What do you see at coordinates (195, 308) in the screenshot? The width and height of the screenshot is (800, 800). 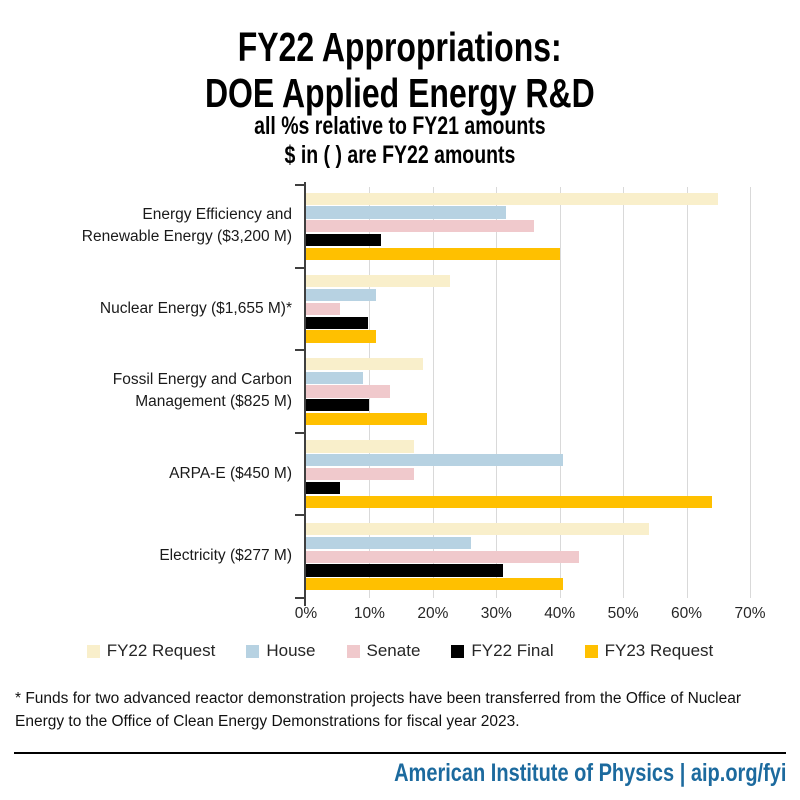 I see `category-label: Nuclear Energy ($1,655 M)*` at bounding box center [195, 308].